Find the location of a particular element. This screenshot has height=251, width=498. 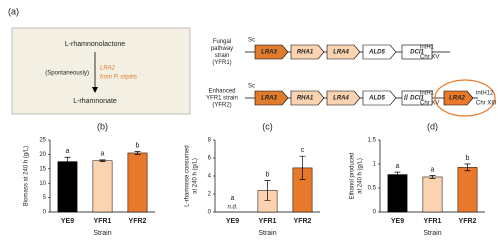

break-mark: // is located at coordinates (406, 98).